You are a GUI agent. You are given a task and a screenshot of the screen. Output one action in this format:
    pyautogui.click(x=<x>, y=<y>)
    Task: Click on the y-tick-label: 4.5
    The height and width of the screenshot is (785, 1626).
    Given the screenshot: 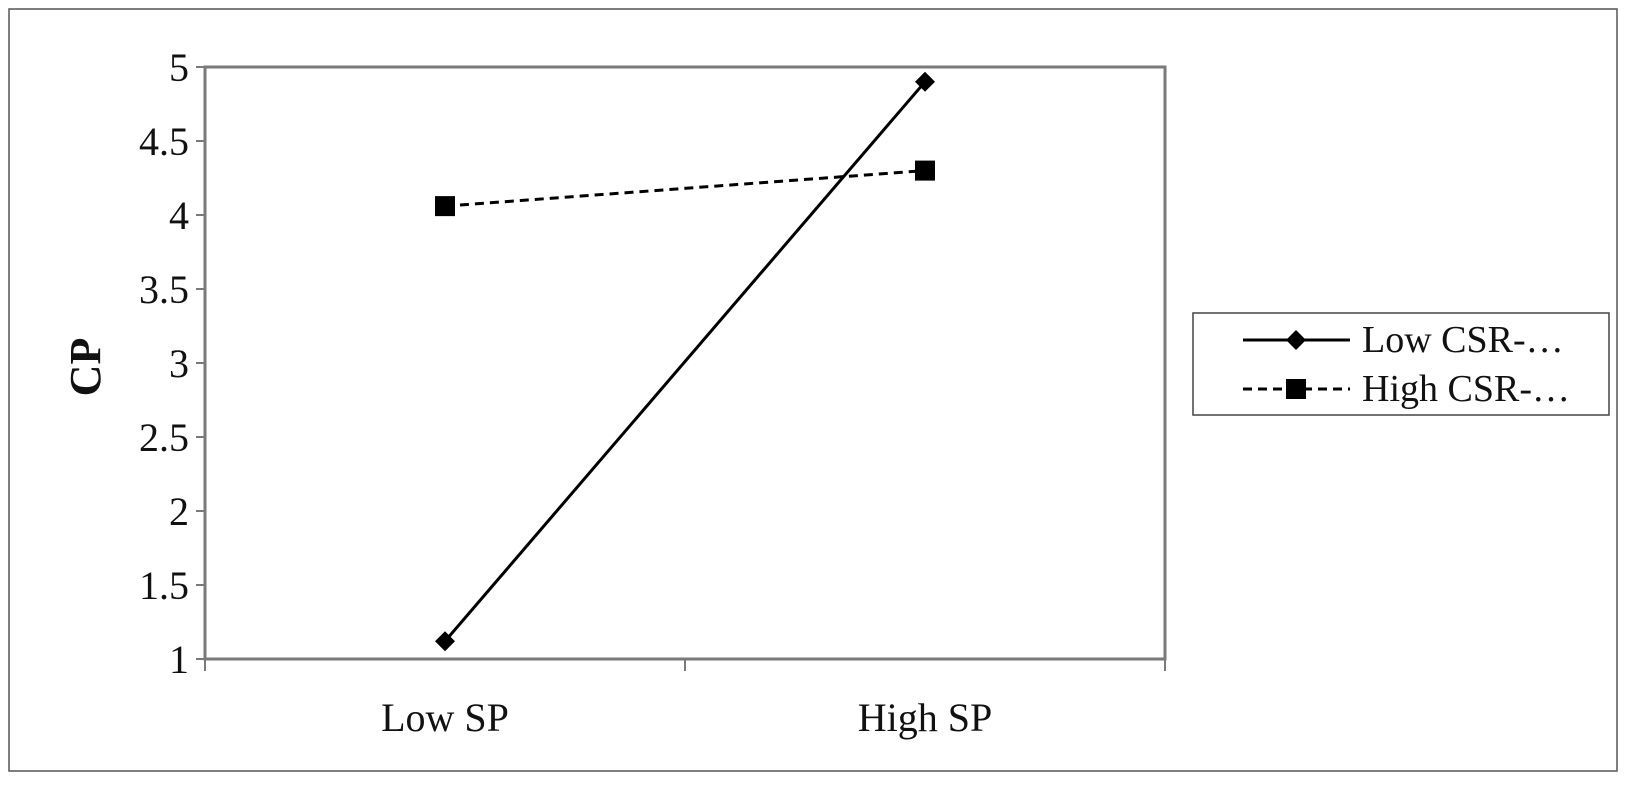 What is the action you would take?
    pyautogui.click(x=164, y=141)
    